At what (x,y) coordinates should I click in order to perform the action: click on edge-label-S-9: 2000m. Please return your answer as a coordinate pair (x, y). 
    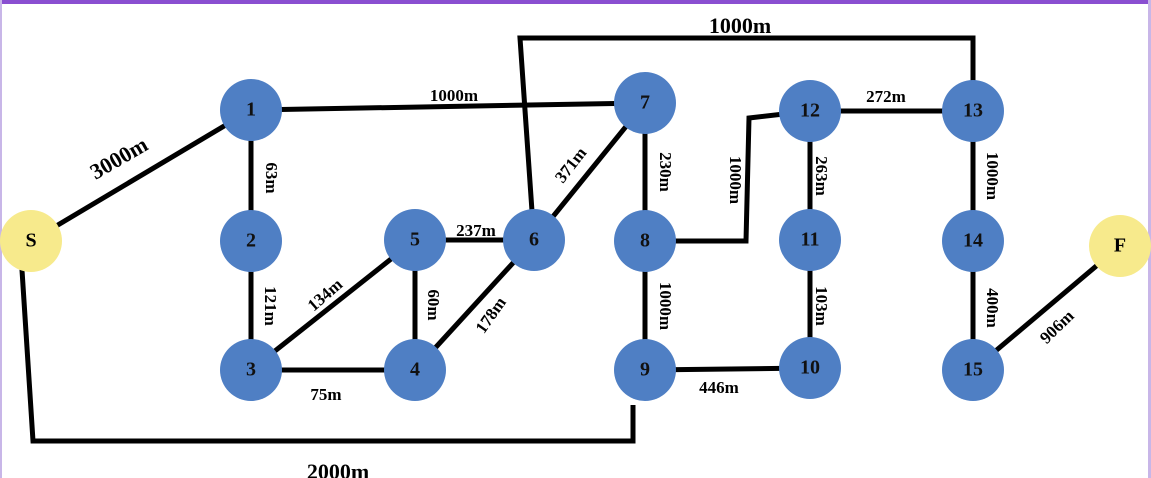
    Looking at the image, I should click on (338, 468).